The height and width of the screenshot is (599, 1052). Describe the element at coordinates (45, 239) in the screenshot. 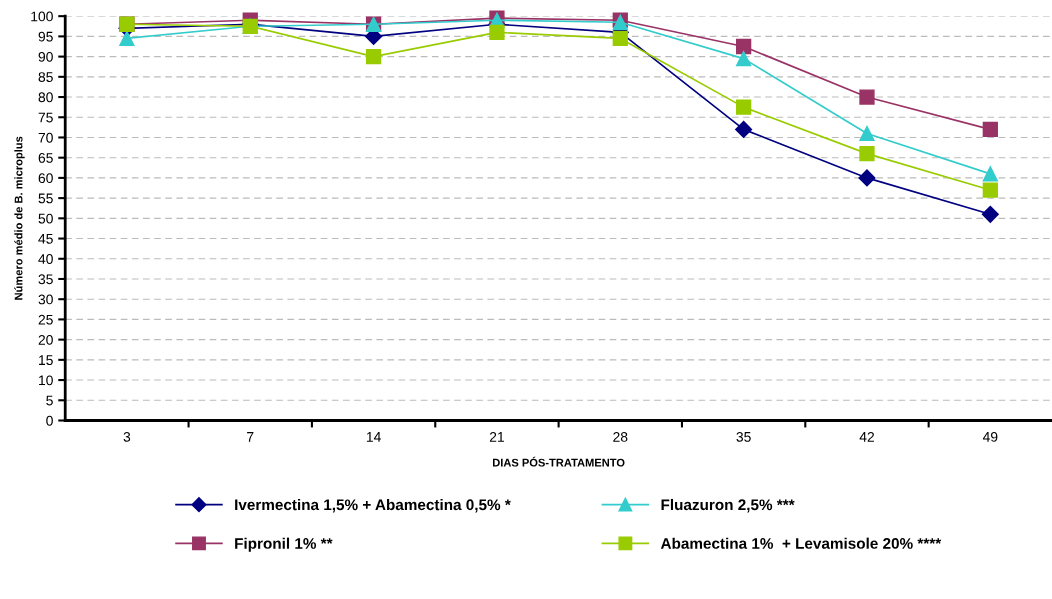

I see `y-tick-label: 45` at that location.